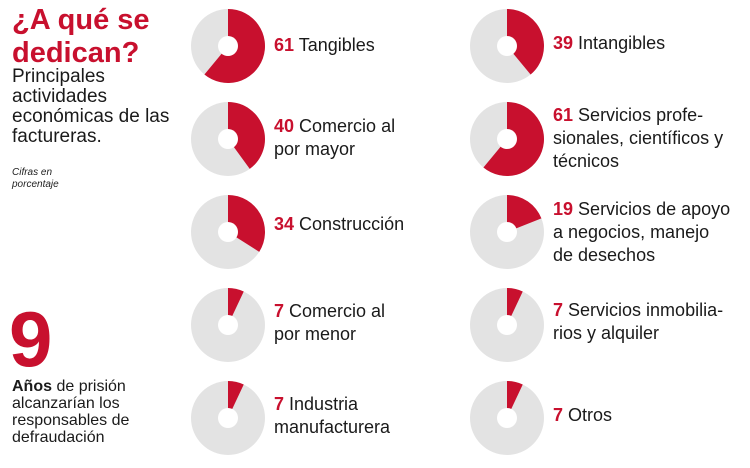 The height and width of the screenshot is (468, 750). I want to click on units-note: Cifras en porcentaje, so click(35, 178).